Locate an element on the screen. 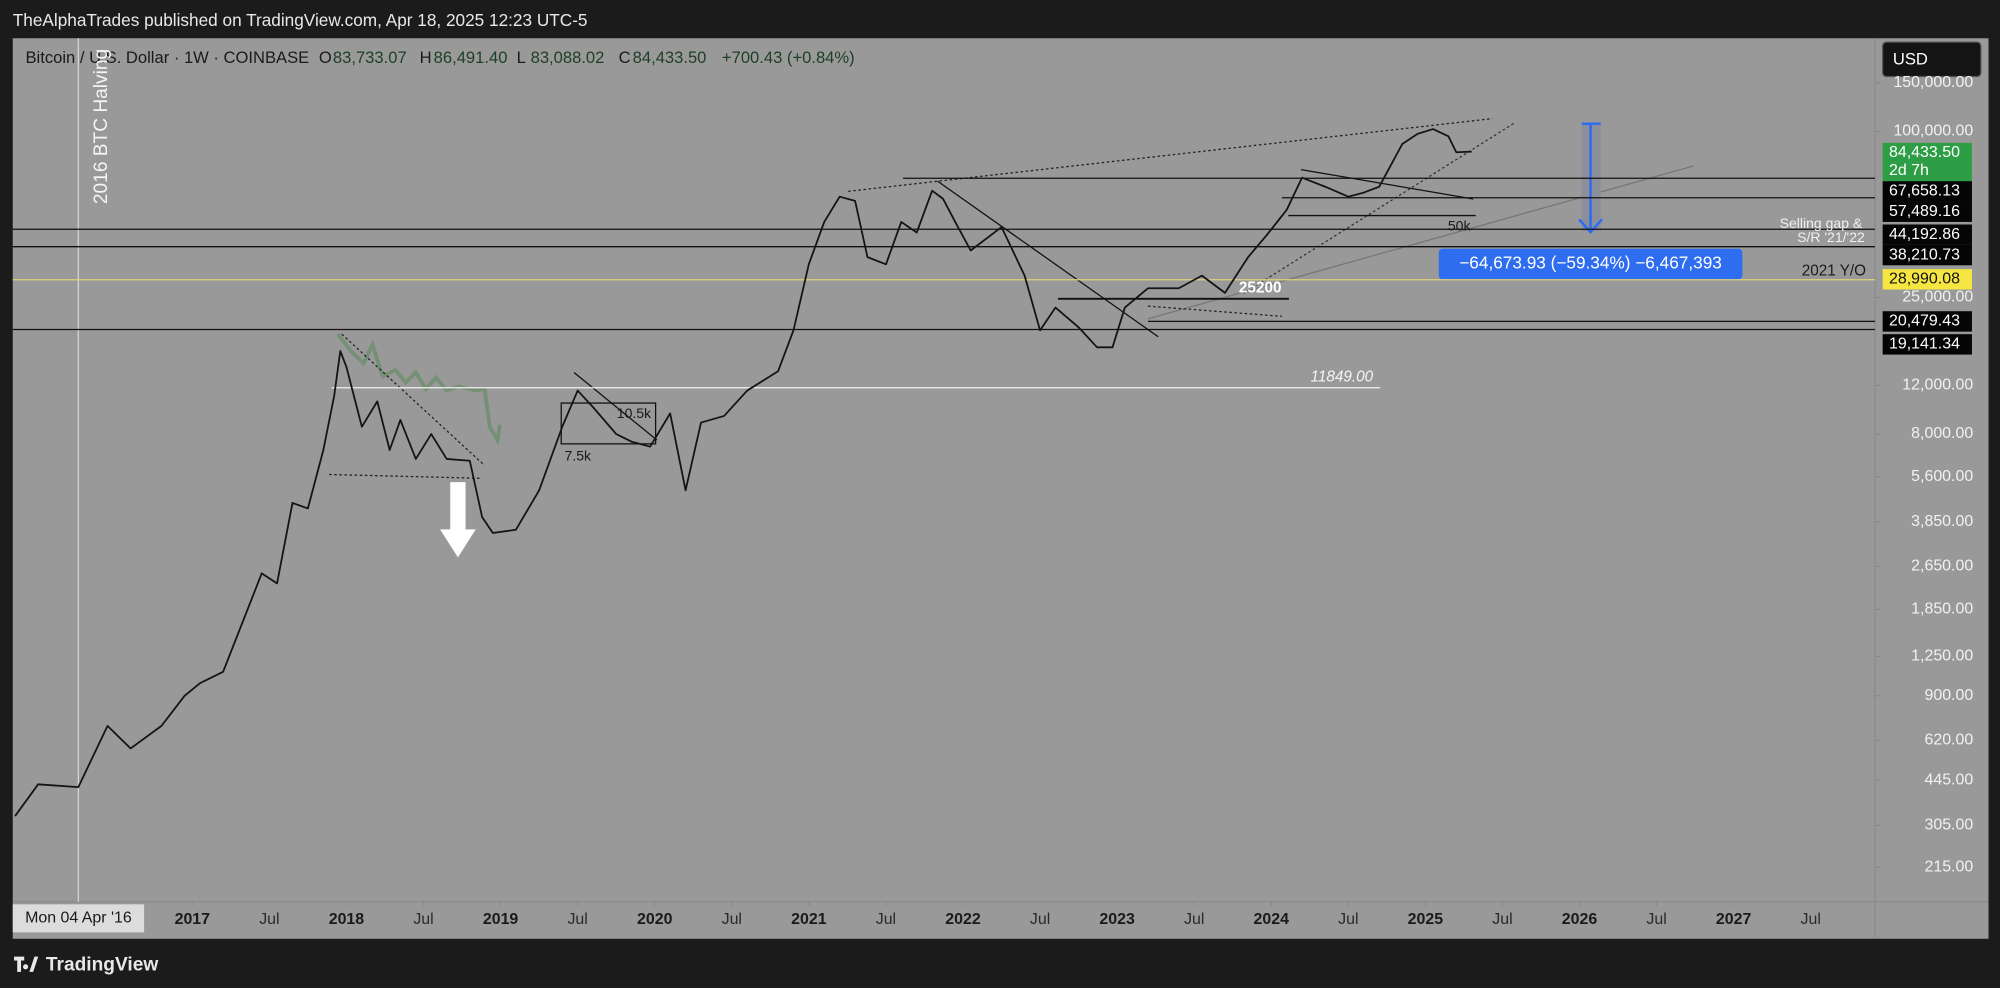 Image resolution: width=2000 pixels, height=988 pixels. price-label: 20,479.43 is located at coordinates (1924, 321).